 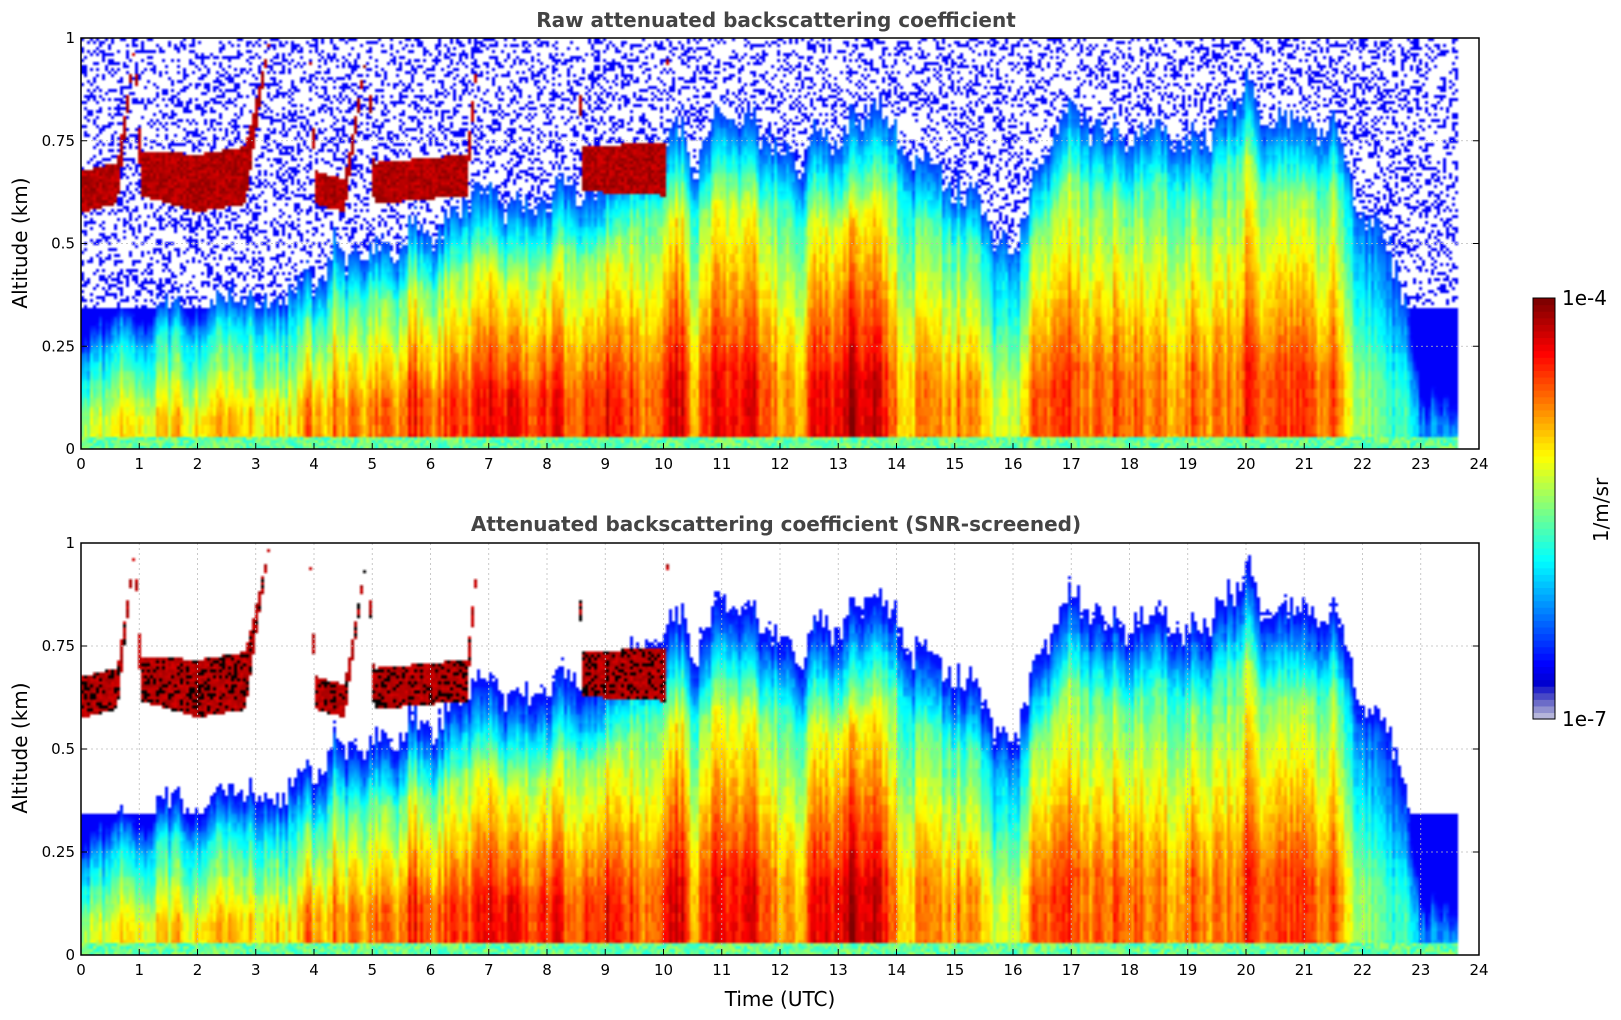 I want to click on y-tick-label: 0.5, so click(x=63, y=244).